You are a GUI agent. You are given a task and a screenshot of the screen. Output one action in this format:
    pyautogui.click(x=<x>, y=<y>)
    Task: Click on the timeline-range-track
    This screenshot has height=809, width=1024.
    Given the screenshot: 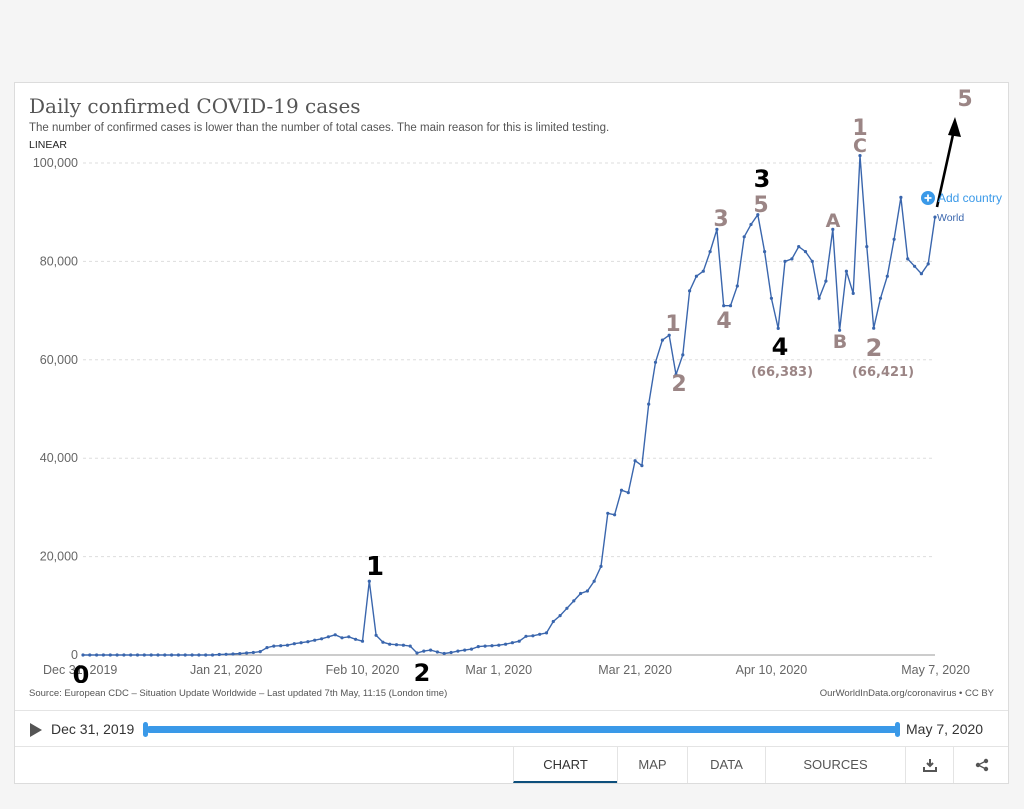 What is the action you would take?
    pyautogui.click(x=522, y=729)
    